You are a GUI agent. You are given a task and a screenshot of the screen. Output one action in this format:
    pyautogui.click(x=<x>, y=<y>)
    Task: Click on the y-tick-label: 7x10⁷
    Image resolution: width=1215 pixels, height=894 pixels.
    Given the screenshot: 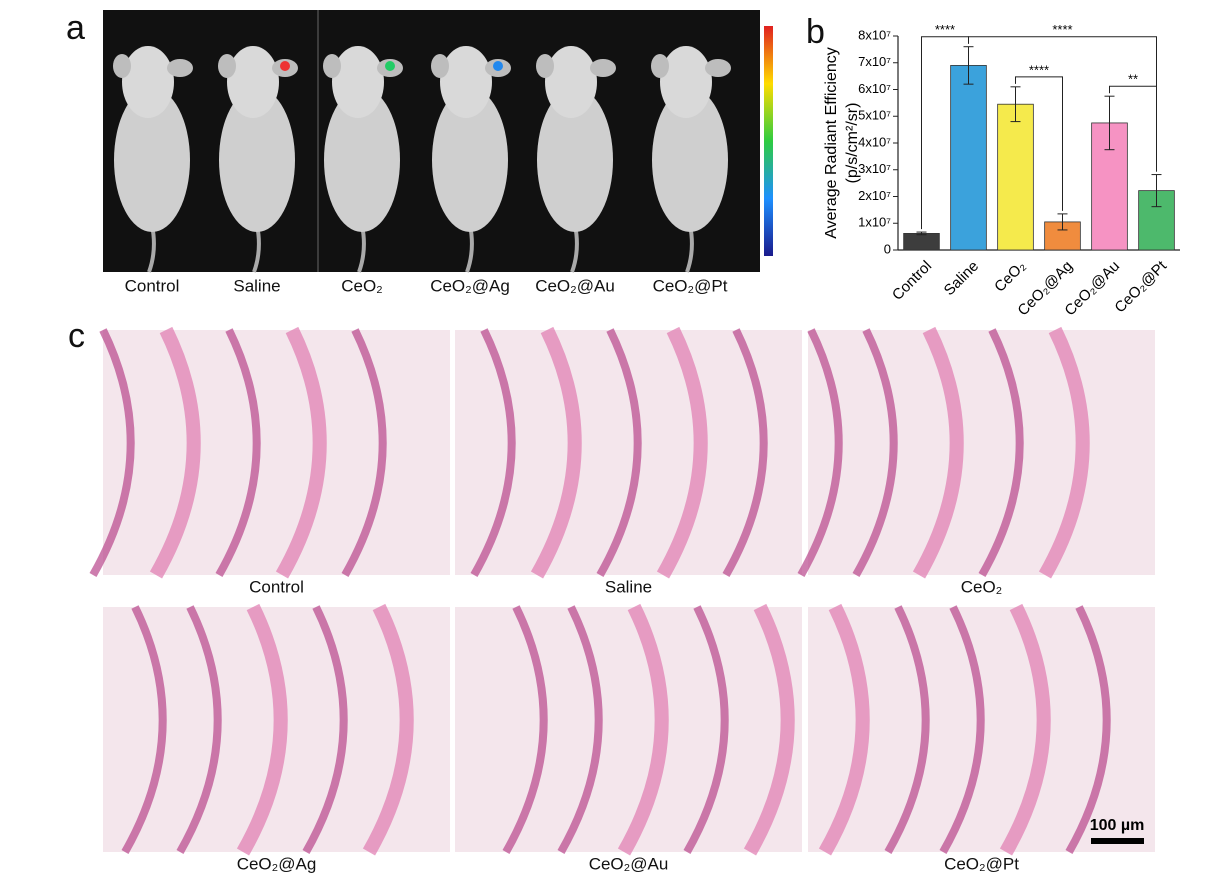 What is the action you would take?
    pyautogui.click(x=874, y=61)
    